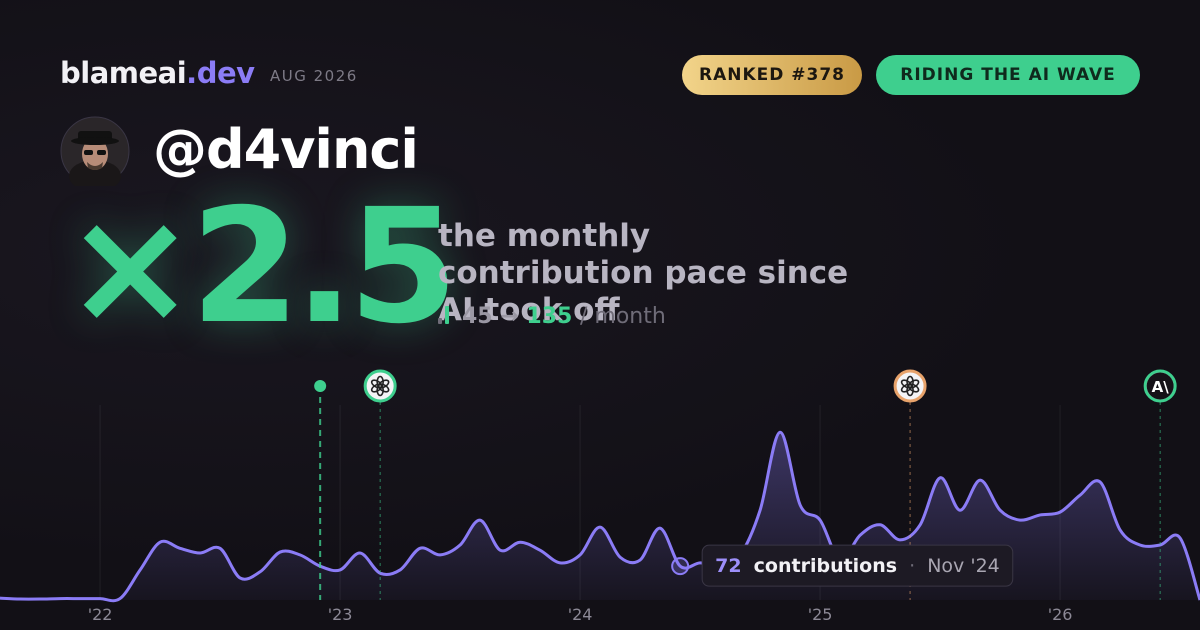  I want to click on tooltip-box, so click(857, 565).